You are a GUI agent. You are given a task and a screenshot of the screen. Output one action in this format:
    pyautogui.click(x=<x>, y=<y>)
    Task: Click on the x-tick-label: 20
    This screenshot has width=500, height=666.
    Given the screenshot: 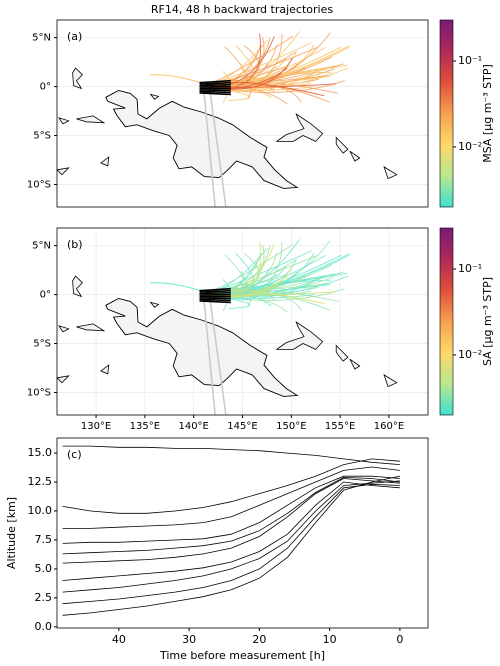 What is the action you would take?
    pyautogui.click(x=259, y=639)
    